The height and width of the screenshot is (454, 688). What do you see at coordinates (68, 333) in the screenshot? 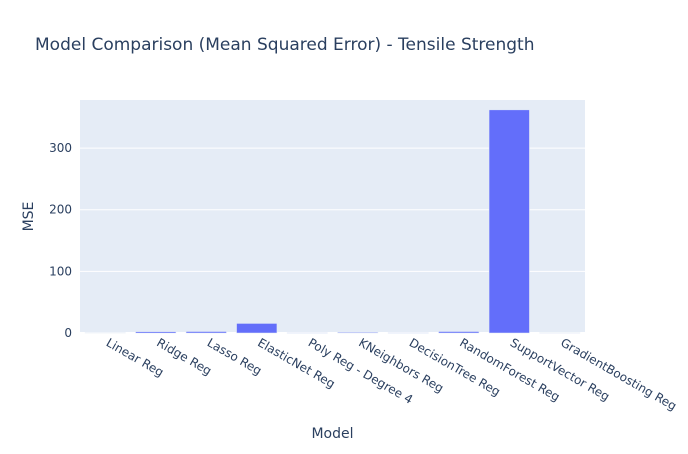
I see `y-tick-label: 0` at bounding box center [68, 333].